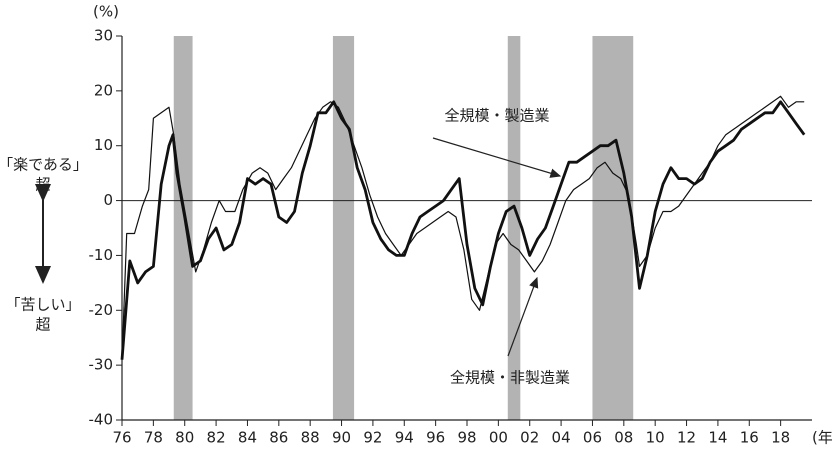 The width and height of the screenshot is (832, 452). What do you see at coordinates (108, 200) in the screenshot?
I see `y-tick-label: 0` at bounding box center [108, 200].